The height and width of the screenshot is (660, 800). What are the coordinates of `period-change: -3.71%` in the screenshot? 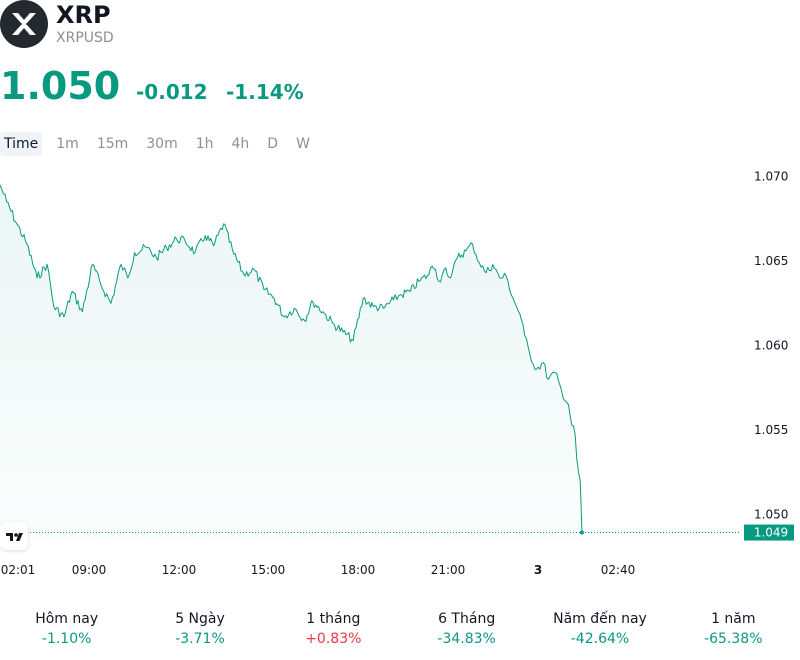 It's located at (200, 639).